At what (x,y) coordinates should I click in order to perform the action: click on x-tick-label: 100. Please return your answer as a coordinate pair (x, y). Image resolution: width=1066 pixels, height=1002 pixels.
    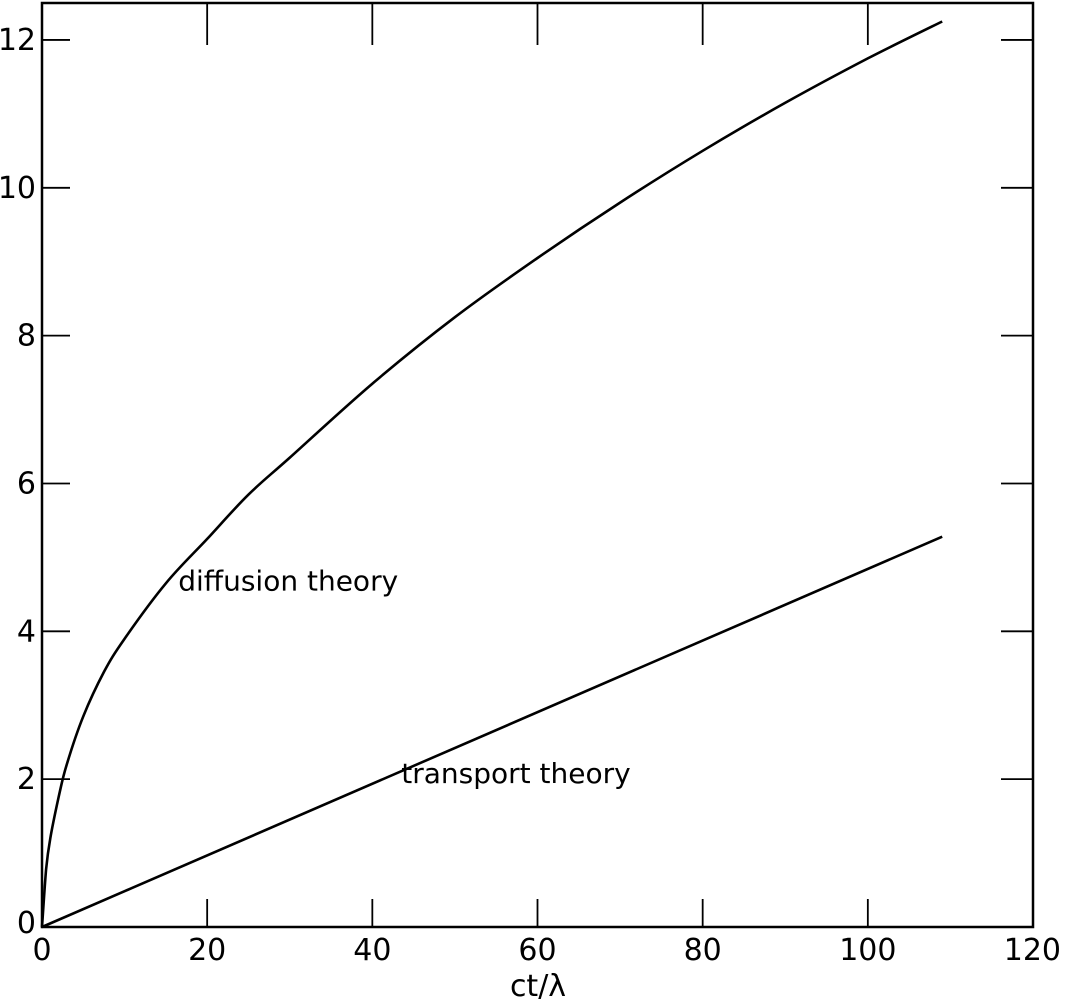
    Looking at the image, I should click on (867, 950).